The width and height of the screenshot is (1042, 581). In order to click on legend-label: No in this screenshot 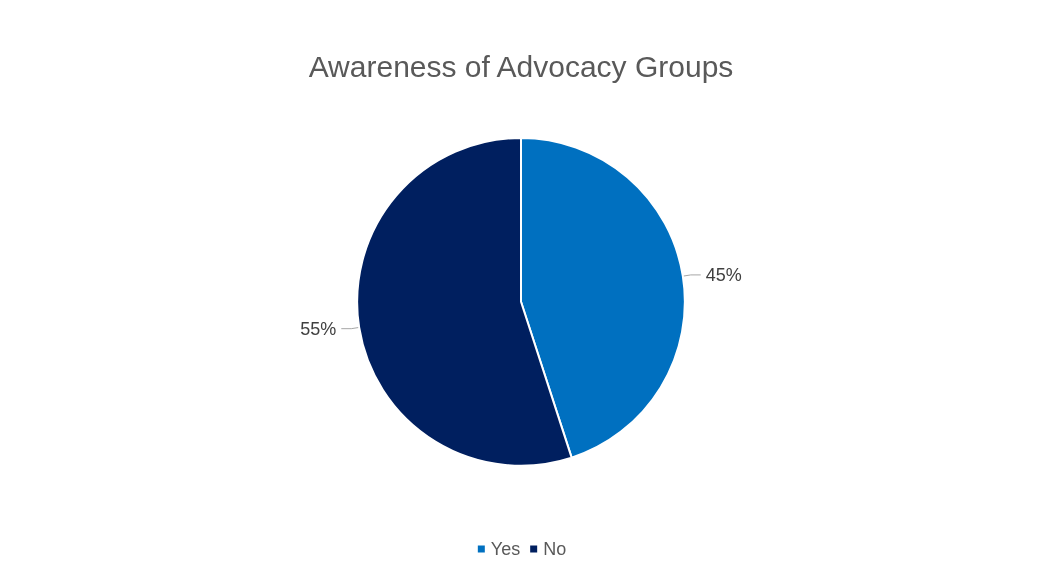, I will do `click(555, 549)`.